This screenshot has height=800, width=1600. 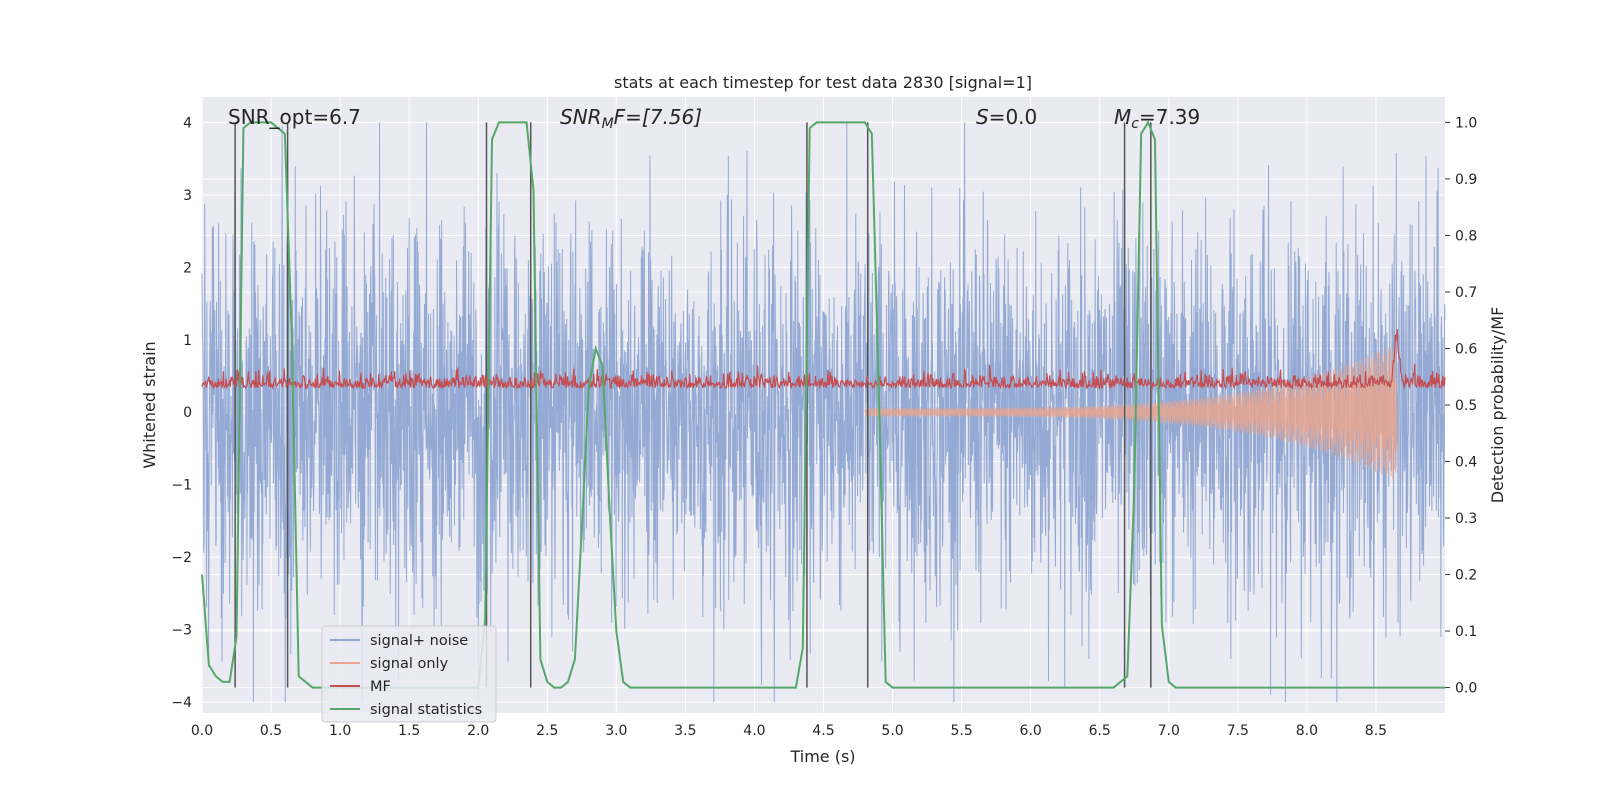 What do you see at coordinates (658, 117) in the screenshot?
I see `annotation-snr-mf-rest: F=[7.56]` at bounding box center [658, 117].